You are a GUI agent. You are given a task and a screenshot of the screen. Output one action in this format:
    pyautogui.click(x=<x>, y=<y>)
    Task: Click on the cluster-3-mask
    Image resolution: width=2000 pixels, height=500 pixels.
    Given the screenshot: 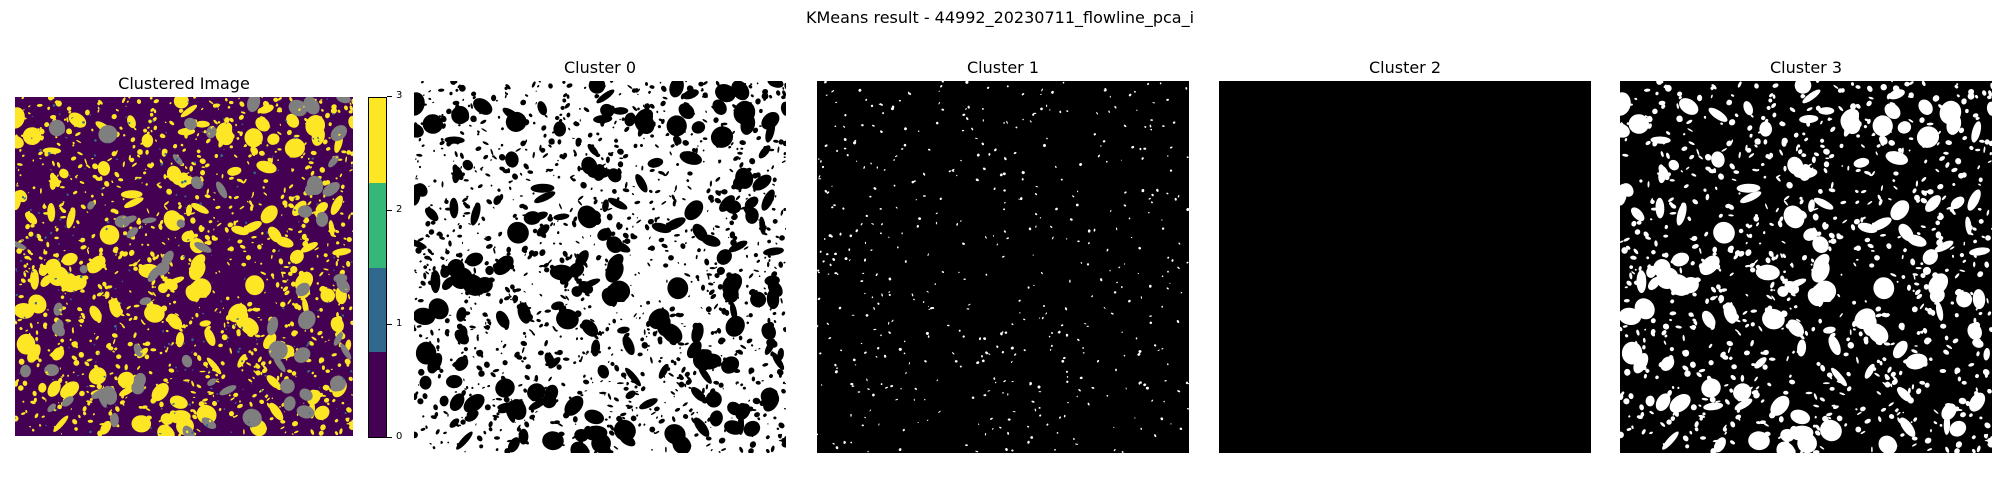 What is the action you would take?
    pyautogui.click(x=1806, y=267)
    